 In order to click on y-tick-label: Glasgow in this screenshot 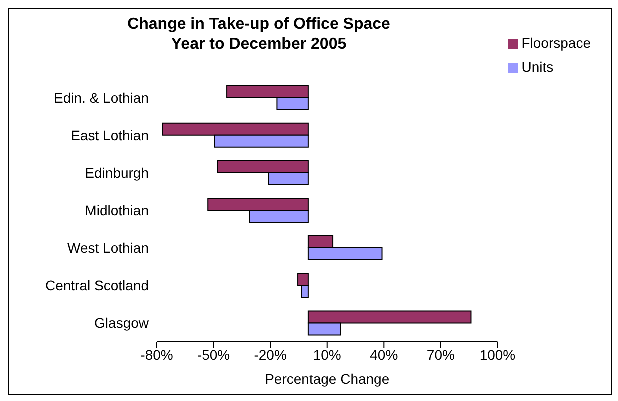, I will do `click(122, 323)`.